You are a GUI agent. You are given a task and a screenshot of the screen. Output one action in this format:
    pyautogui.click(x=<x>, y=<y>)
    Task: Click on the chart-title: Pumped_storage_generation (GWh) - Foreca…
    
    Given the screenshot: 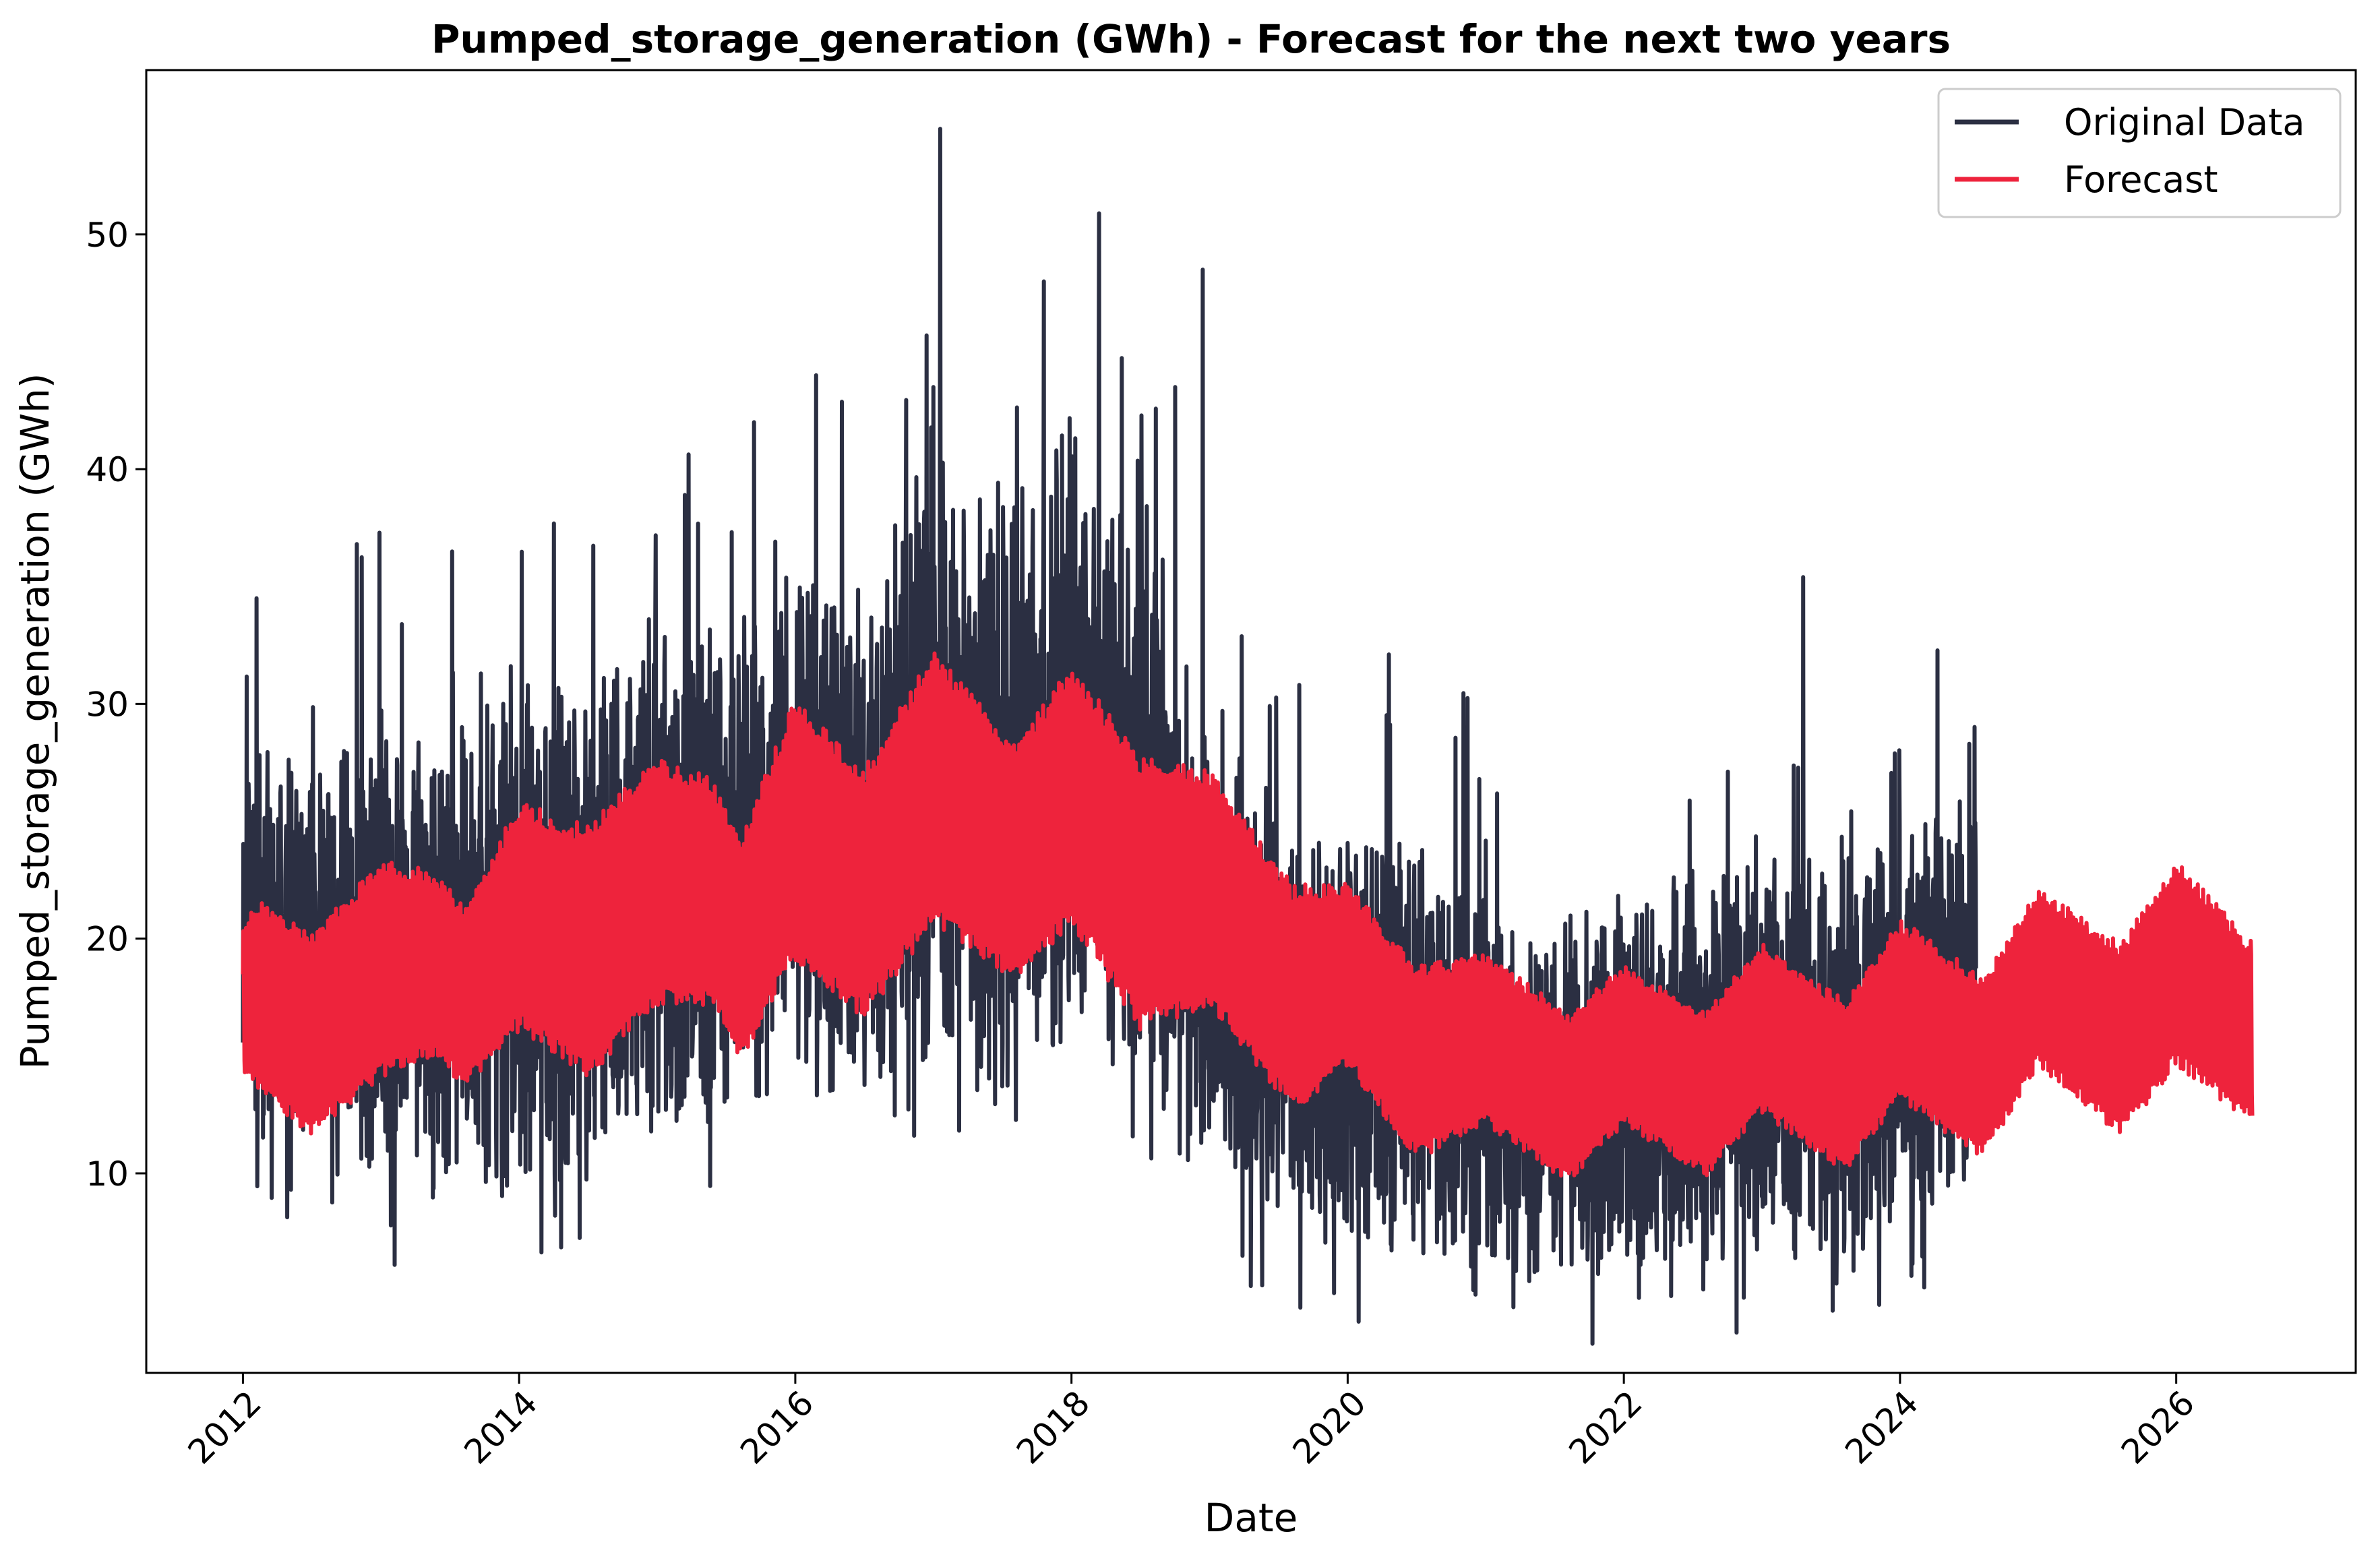 What is the action you would take?
    pyautogui.click(x=1191, y=39)
    